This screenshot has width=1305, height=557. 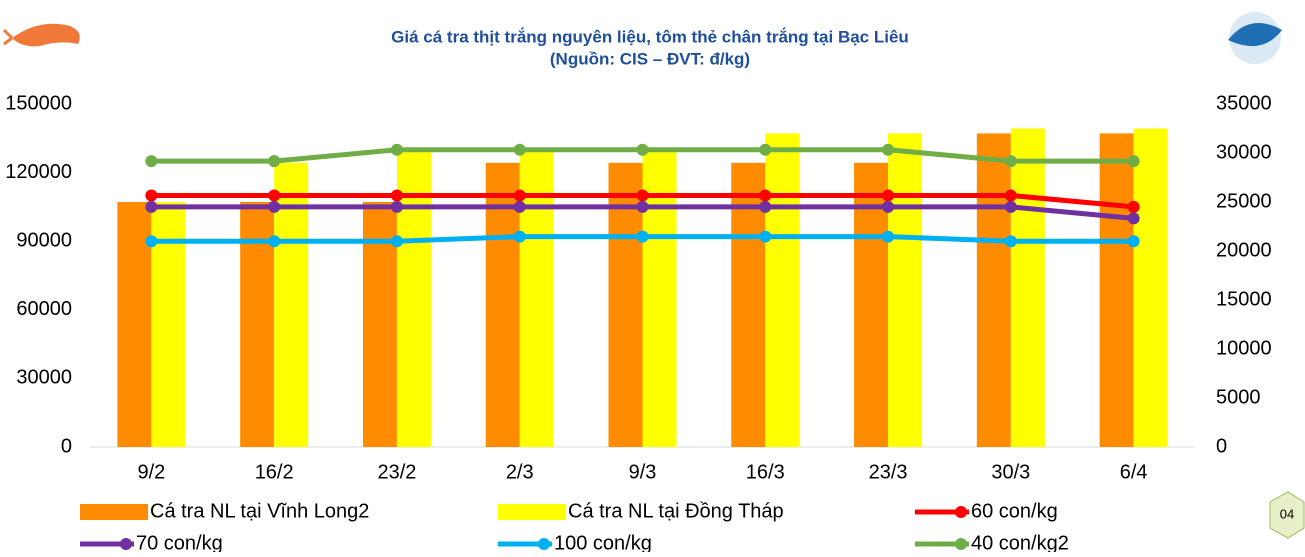 What do you see at coordinates (1244, 201) in the screenshot?
I see `y2-tick-label: 25000` at bounding box center [1244, 201].